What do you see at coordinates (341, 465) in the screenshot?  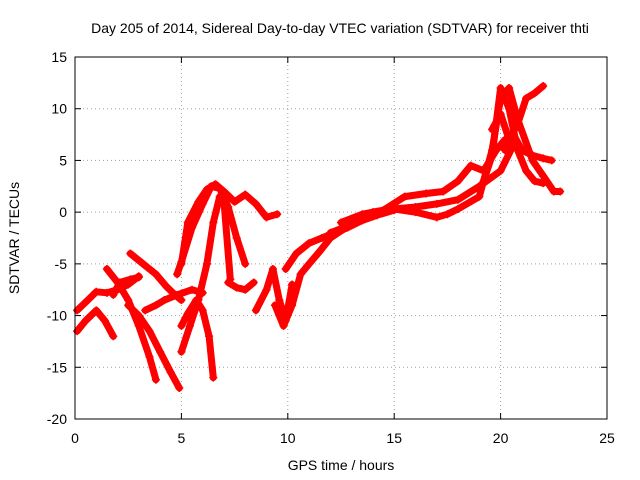 I see `x-axis-label: GPS time / hours` at bounding box center [341, 465].